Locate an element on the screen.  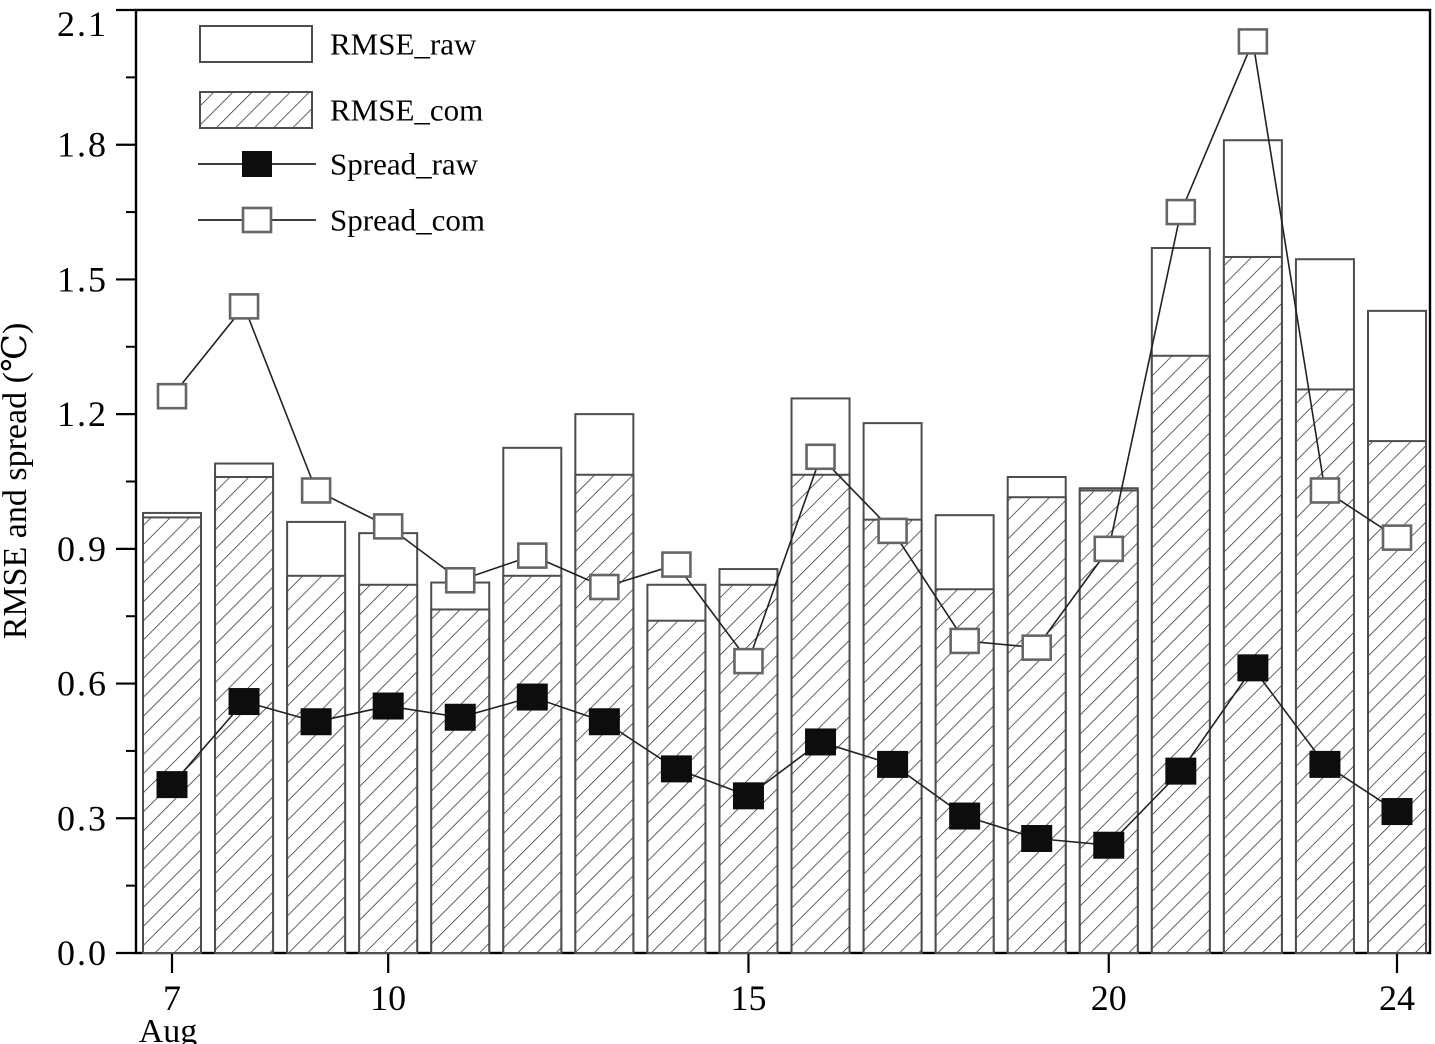
y-tick-label: 1.5 is located at coordinates (82, 279).